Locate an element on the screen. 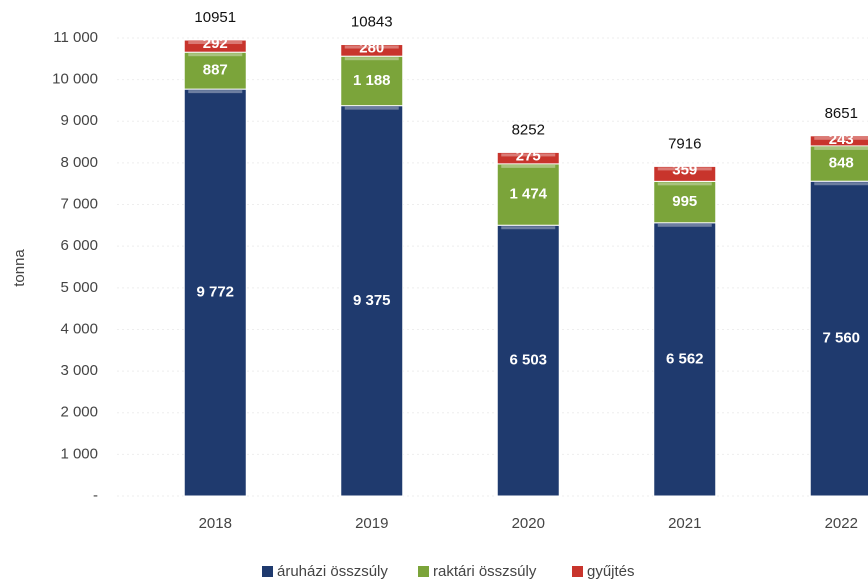 The height and width of the screenshot is (580, 868). x-tick-label: 2021 is located at coordinates (684, 523).